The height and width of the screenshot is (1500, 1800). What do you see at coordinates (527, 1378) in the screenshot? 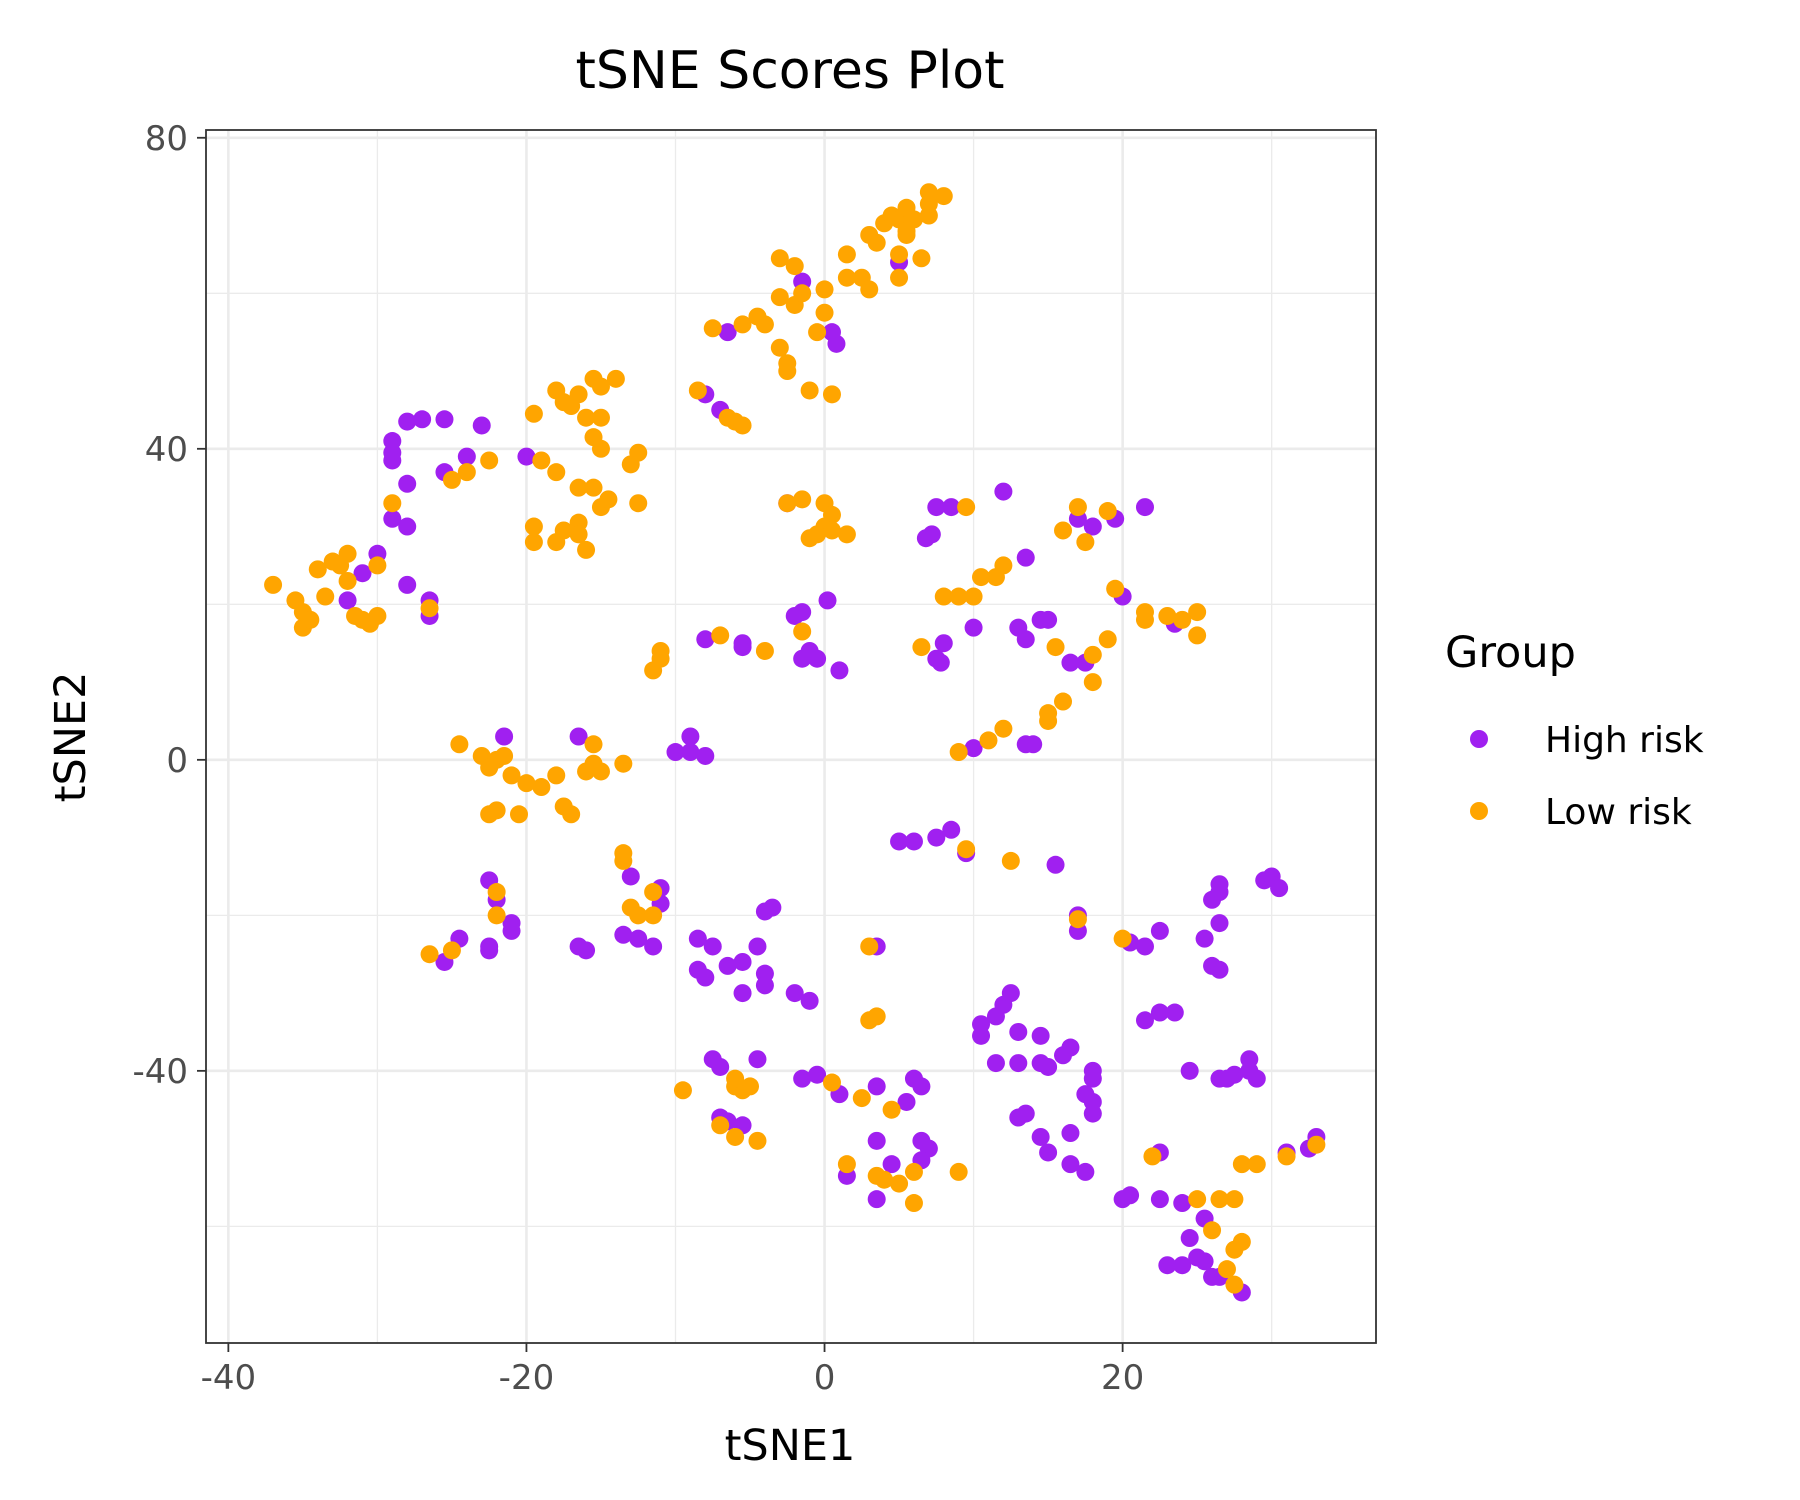
I see `x-tick-label: -20` at bounding box center [527, 1378].